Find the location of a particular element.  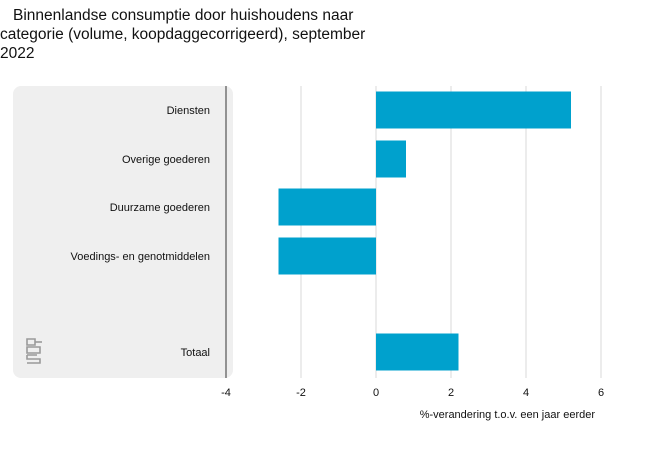

category-label: Diensten is located at coordinates (188, 111).